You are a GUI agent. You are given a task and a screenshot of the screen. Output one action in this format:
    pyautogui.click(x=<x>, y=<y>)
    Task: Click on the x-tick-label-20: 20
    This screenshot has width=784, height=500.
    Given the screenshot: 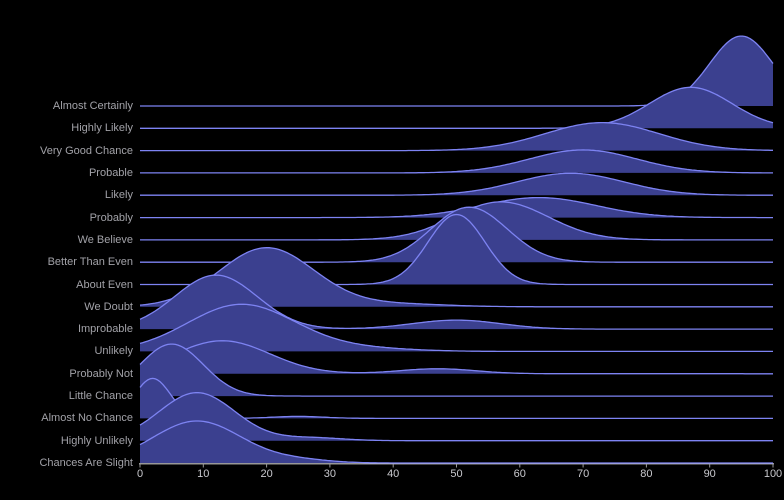 What is the action you would take?
    pyautogui.click(x=266, y=474)
    